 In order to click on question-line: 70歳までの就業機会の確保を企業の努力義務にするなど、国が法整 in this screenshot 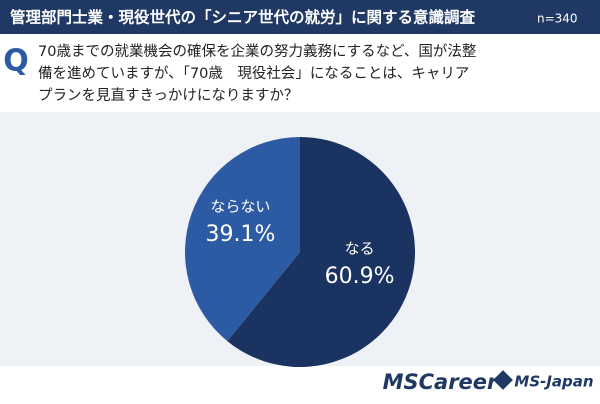, I will do `click(257, 51)`.